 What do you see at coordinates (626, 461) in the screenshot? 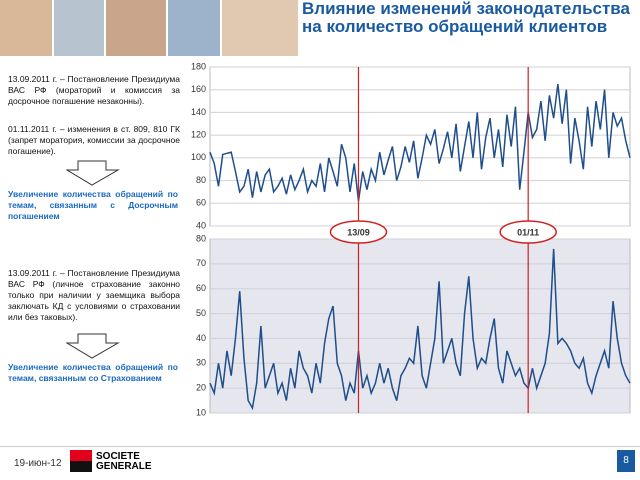
I see `page-number: 8` at bounding box center [626, 461].